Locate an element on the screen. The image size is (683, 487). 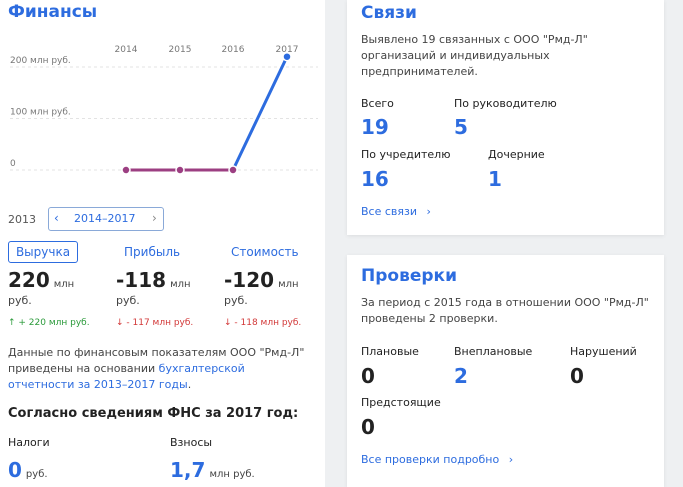
metric-revenue: 220 млн is located at coordinates (41, 280).